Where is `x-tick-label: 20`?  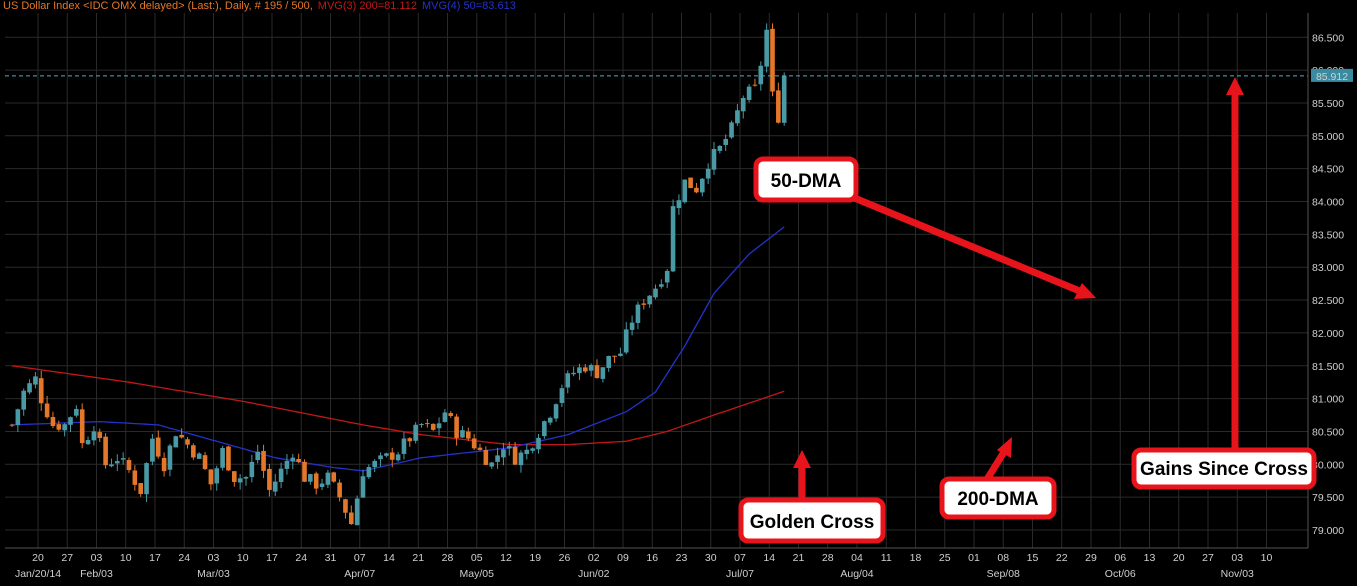 x-tick-label: 20 is located at coordinates (38, 558).